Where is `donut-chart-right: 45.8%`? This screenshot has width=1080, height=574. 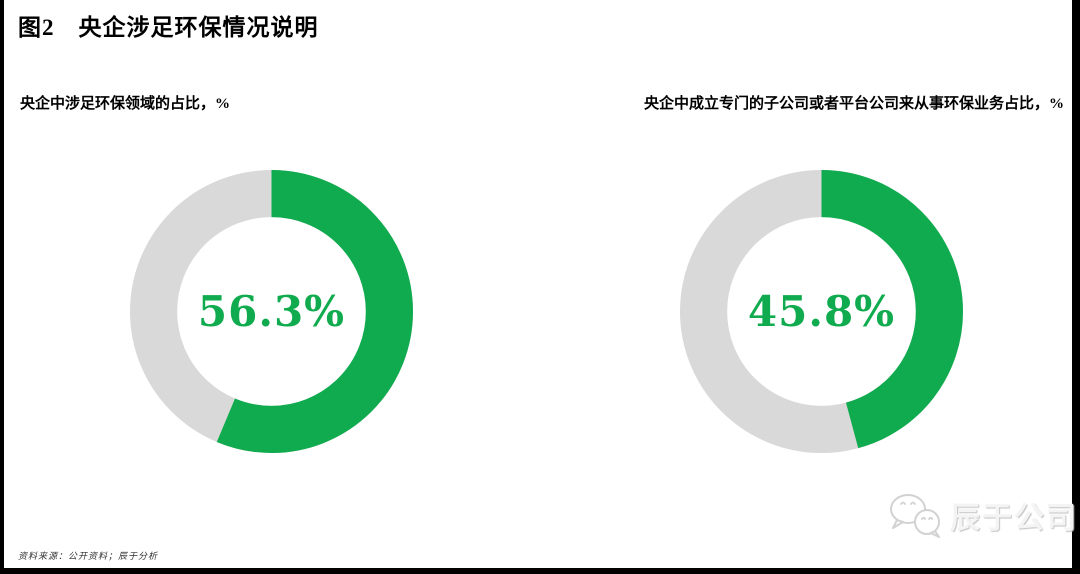 donut-chart-right: 45.8% is located at coordinates (821, 311).